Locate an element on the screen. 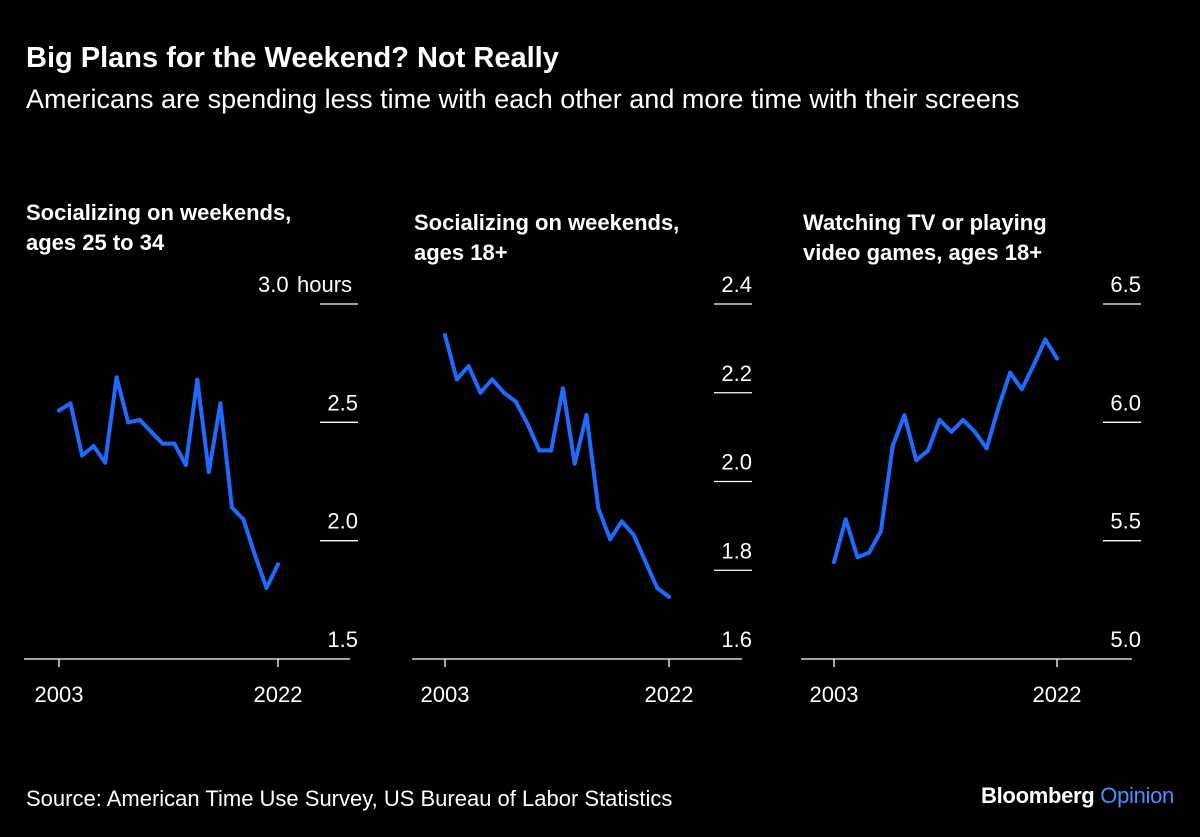 Image resolution: width=1200 pixels, height=837 pixels. panel-title-2-line-2: ages 18+ is located at coordinates (461, 252).